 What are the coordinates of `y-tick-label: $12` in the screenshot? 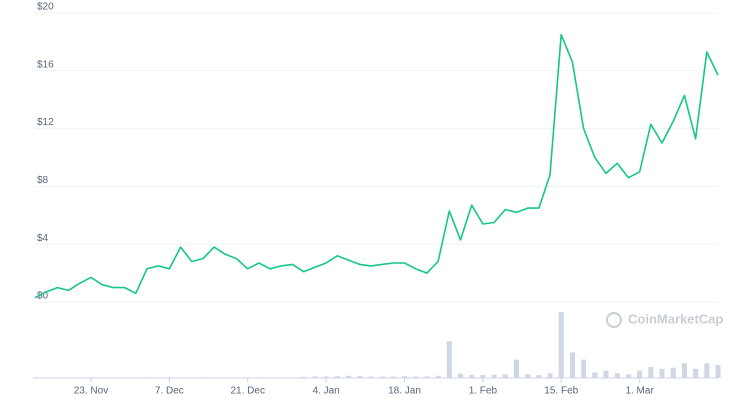 It's located at (45, 122).